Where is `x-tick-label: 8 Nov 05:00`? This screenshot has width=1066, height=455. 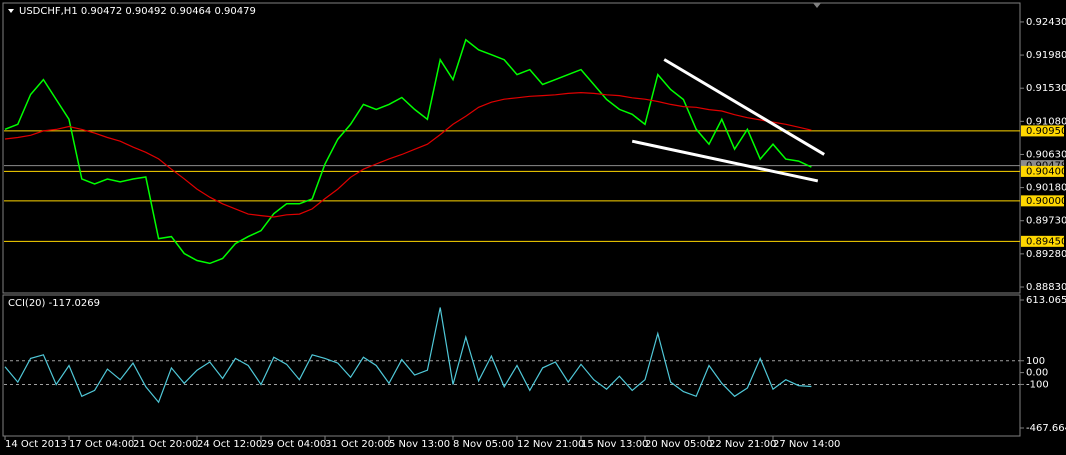
x-tick-label: 8 Nov 05:00 is located at coordinates (483, 444).